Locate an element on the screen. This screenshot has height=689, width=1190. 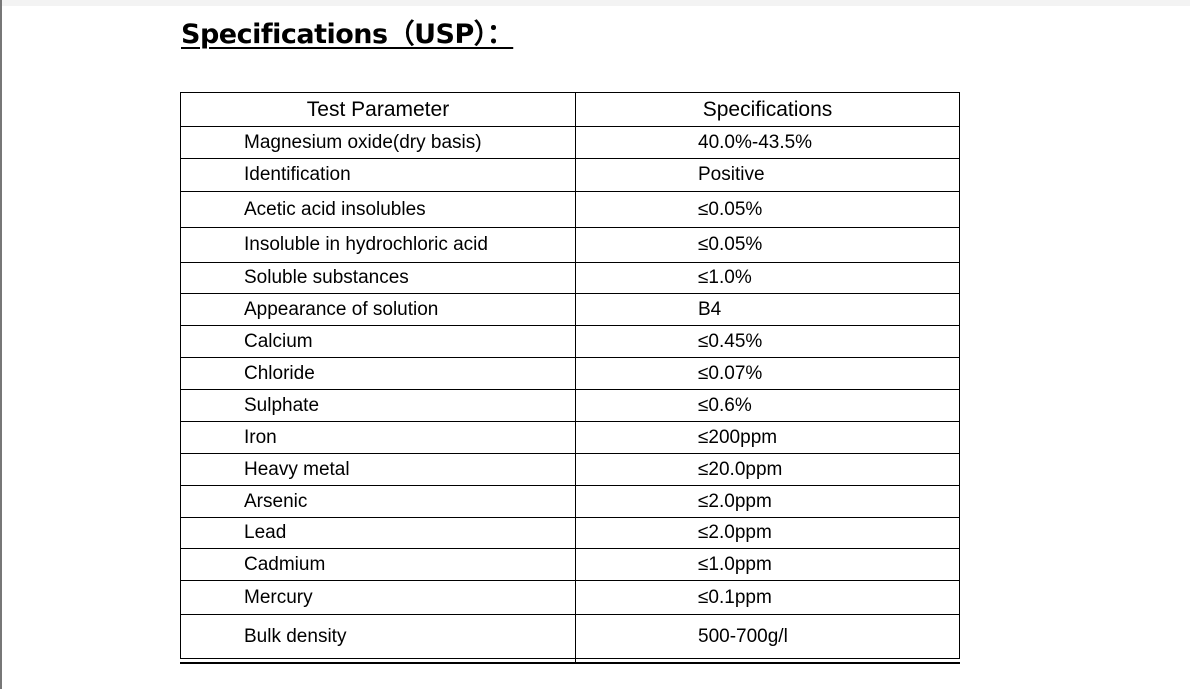
table-row: Iron ≤200ppm is located at coordinates (570, 438).